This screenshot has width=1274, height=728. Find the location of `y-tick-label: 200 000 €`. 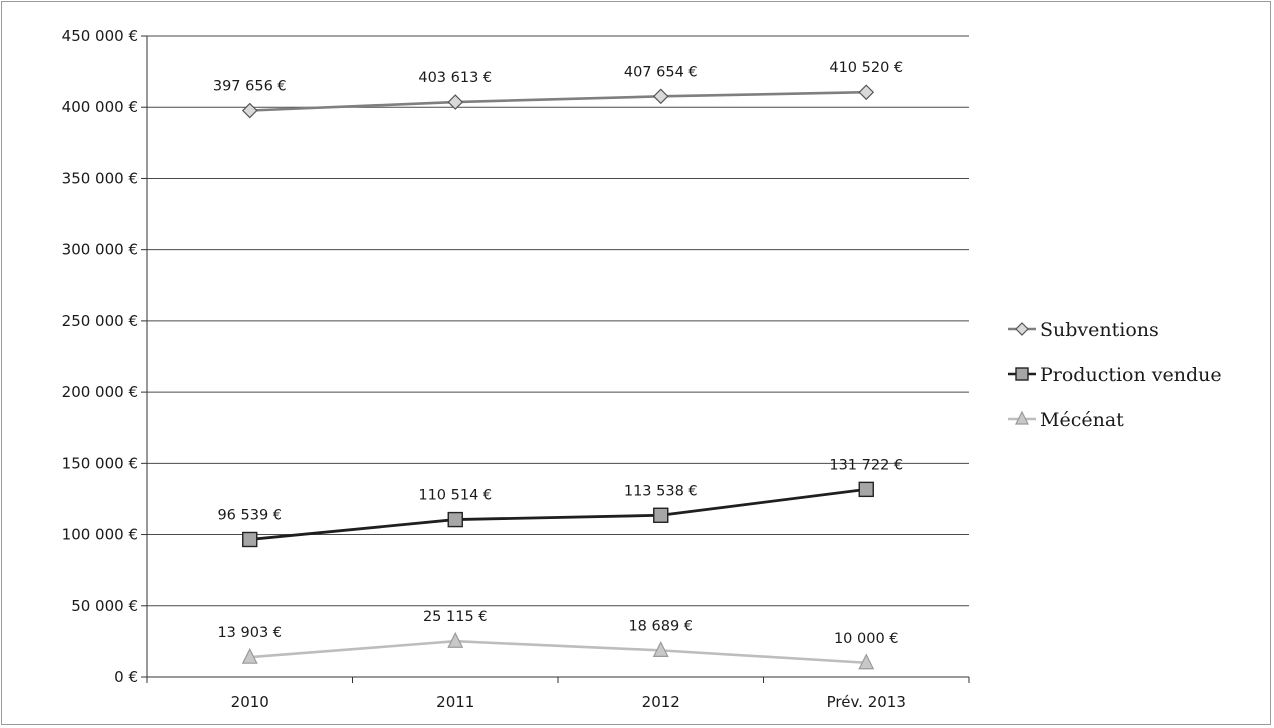

y-tick-label: 200 000 € is located at coordinates (100, 392).